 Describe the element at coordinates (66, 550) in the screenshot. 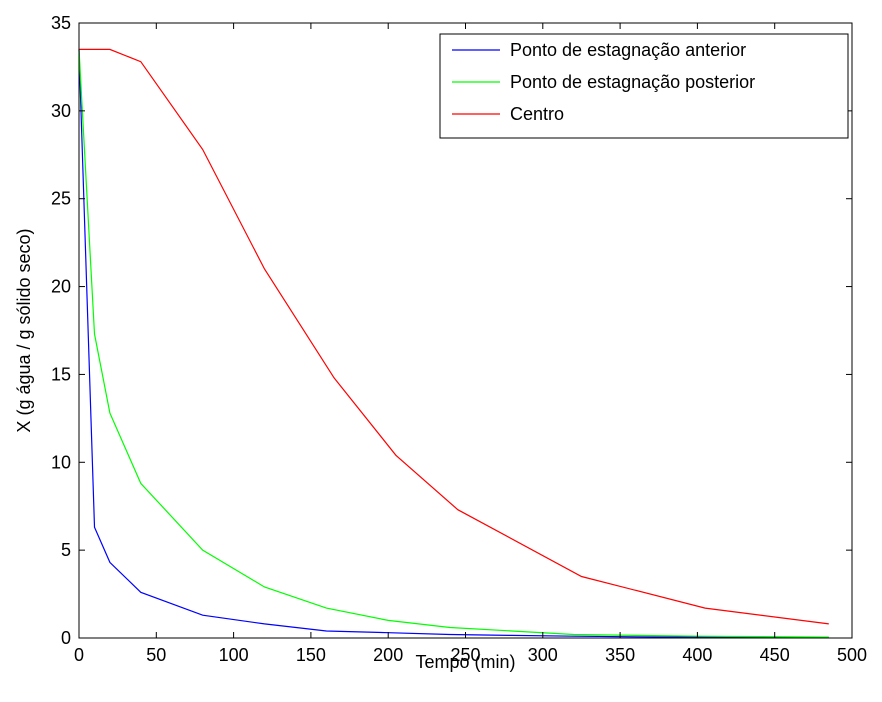

I see `y-tick-label: 5` at that location.